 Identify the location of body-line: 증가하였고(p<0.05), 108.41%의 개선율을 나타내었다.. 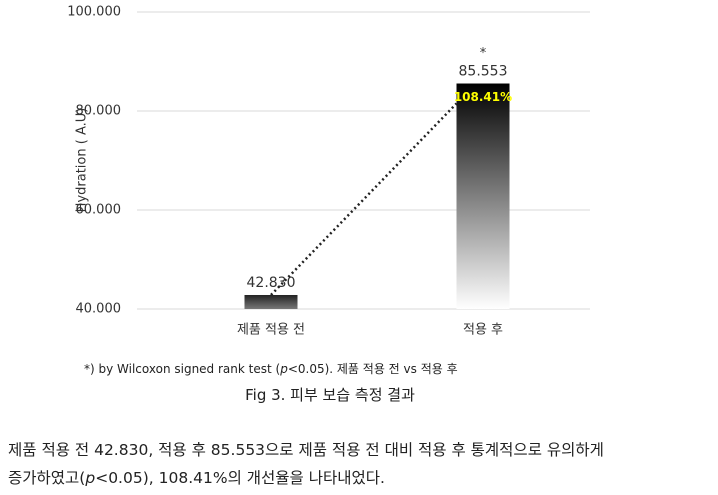
(306, 478).